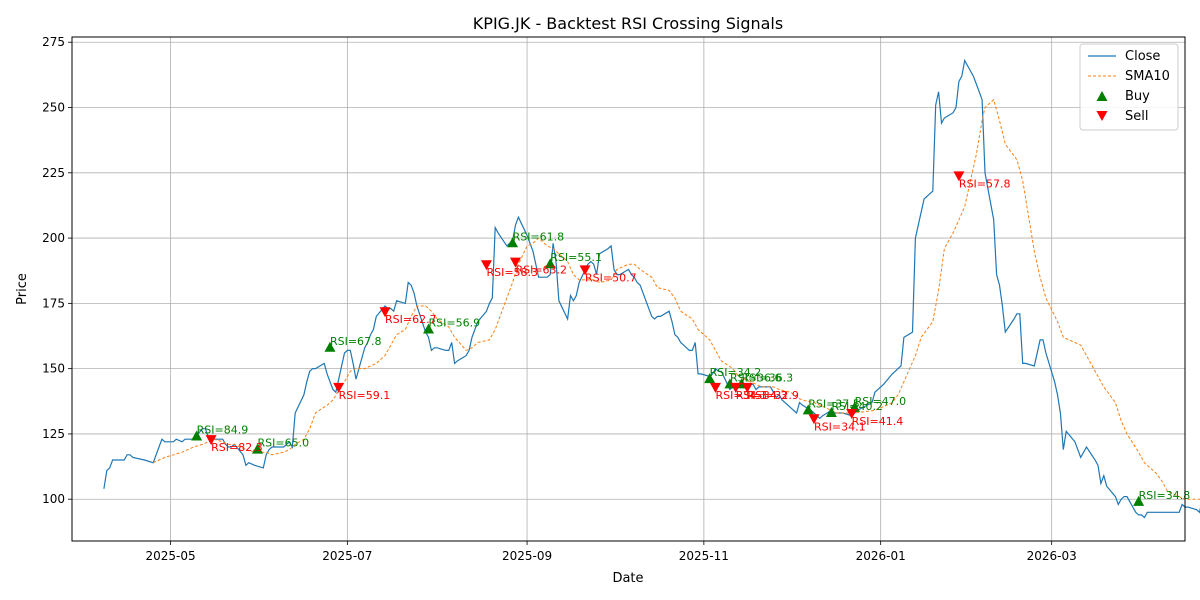 This screenshot has width=1200, height=600. Describe the element at coordinates (356, 341) in the screenshot. I see `buy-signal-label: RSI=67.8` at that location.